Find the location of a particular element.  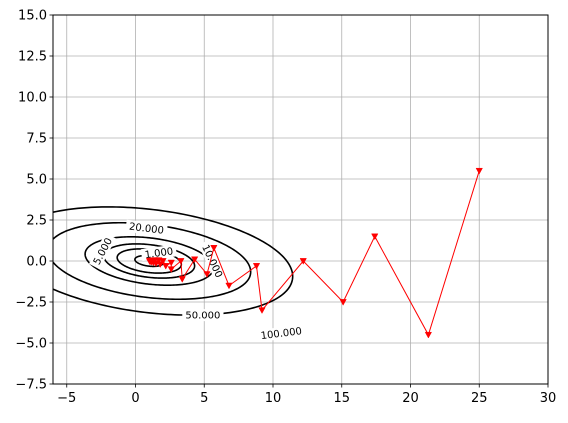

contour-label: 100.000 is located at coordinates (281, 334).